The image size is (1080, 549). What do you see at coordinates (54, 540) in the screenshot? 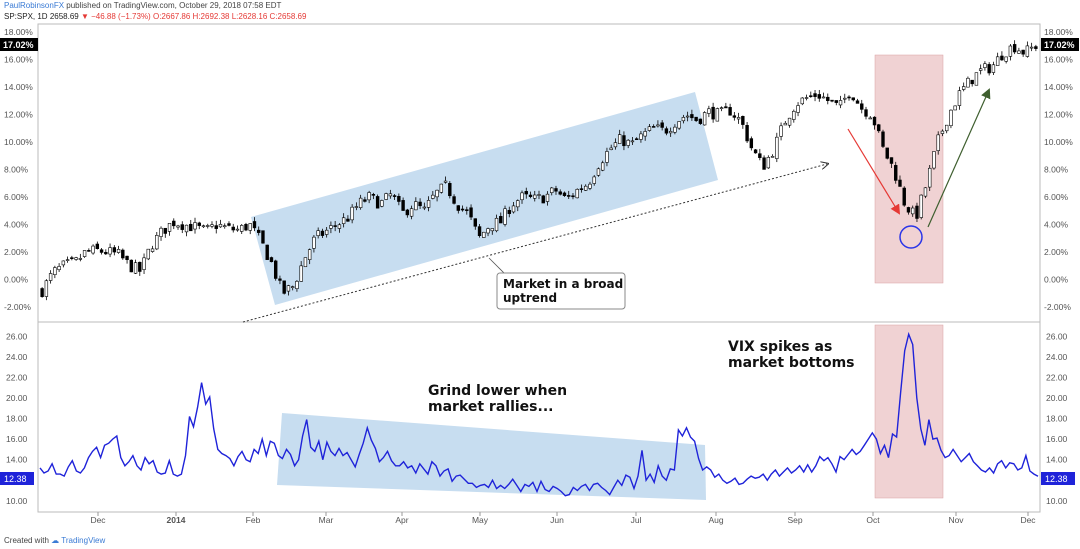
I see `footer: Created with ☁ TradingView` at bounding box center [54, 540].